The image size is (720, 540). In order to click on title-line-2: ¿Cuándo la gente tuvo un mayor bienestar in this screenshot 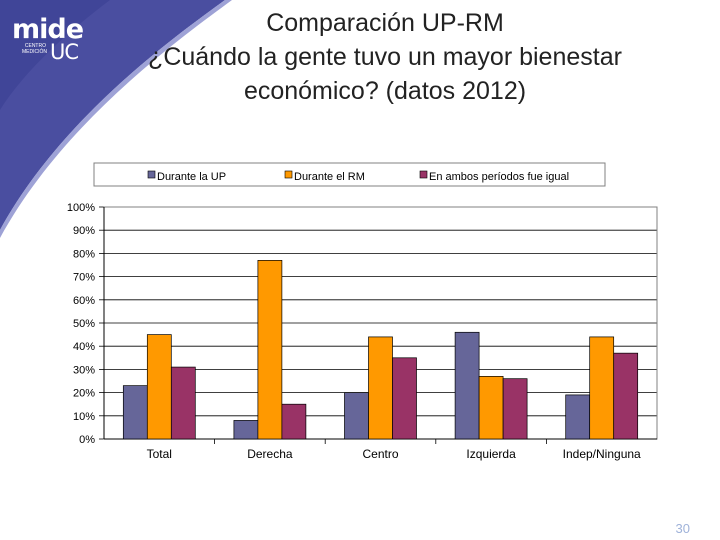, I will do `click(385, 57)`.